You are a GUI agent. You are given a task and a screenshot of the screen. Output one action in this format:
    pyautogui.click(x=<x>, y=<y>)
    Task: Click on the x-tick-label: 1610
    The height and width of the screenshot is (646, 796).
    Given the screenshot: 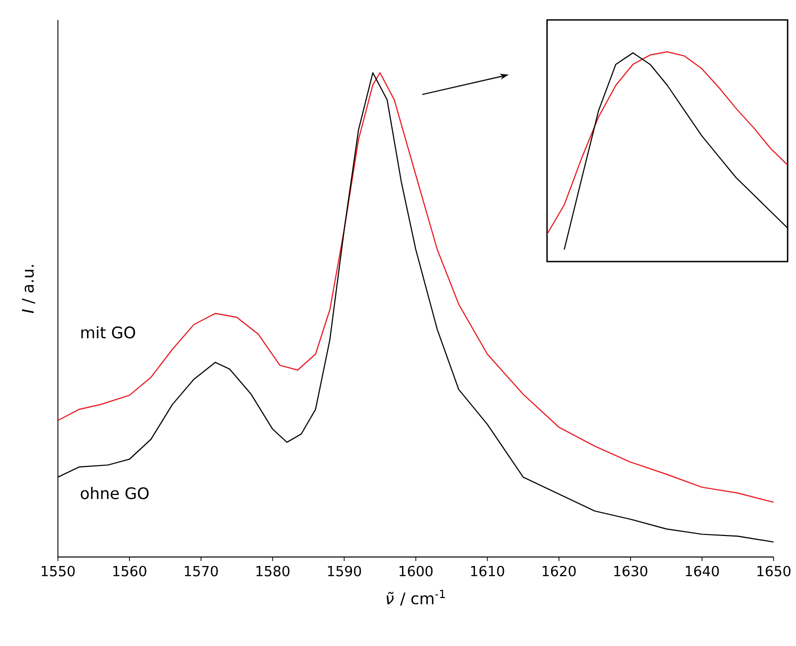 What is the action you would take?
    pyautogui.click(x=487, y=571)
    